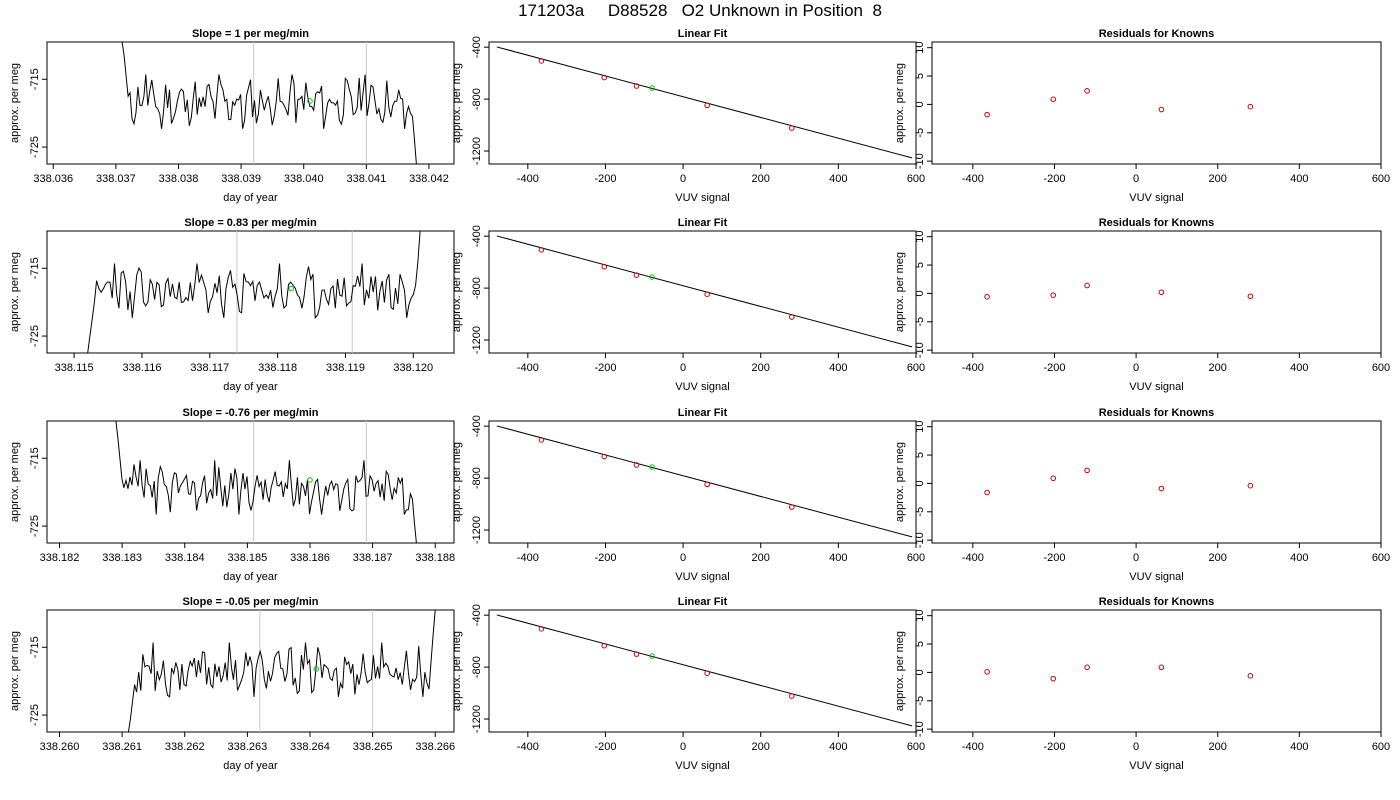 The image size is (1400, 800). I want to click on x-tick-label: 338.036, so click(53, 179).